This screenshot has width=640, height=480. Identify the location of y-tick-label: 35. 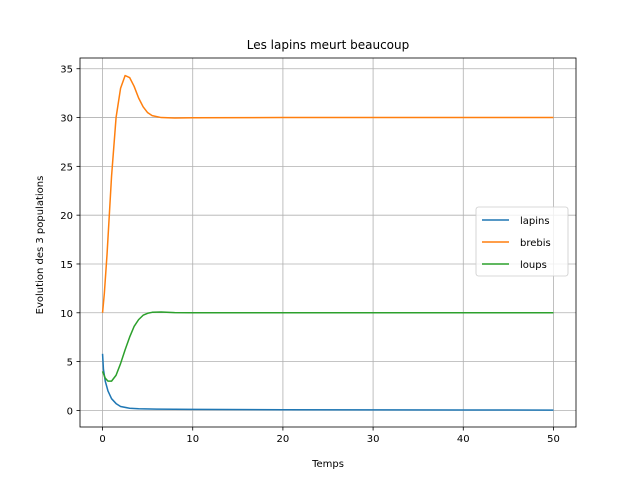
(66, 70).